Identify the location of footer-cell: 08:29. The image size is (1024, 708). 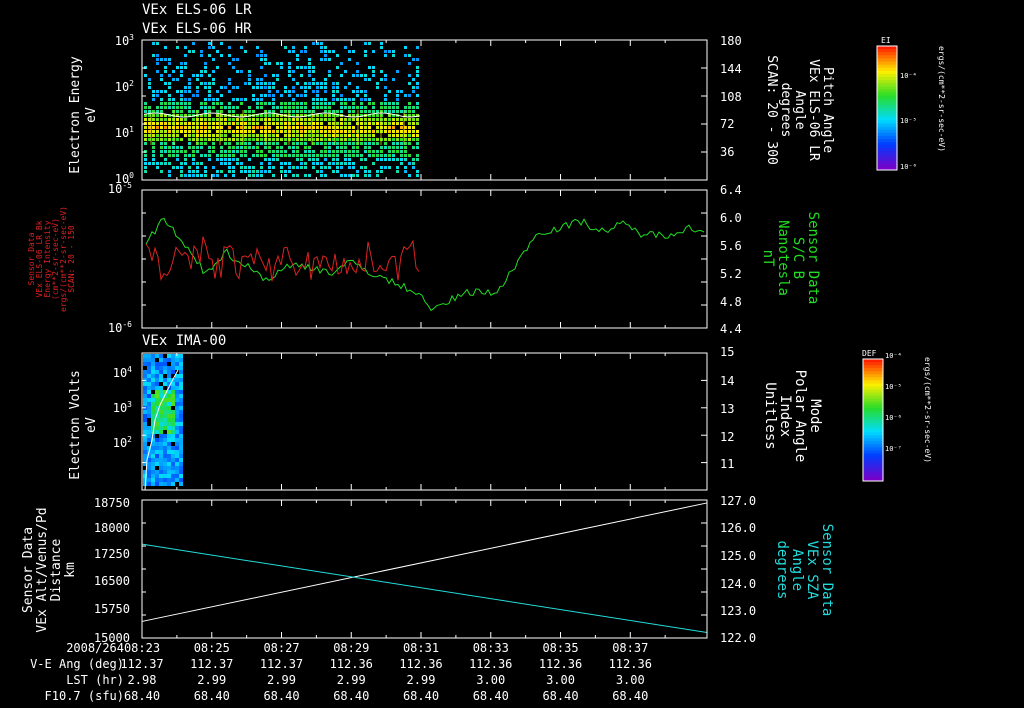
(351, 648).